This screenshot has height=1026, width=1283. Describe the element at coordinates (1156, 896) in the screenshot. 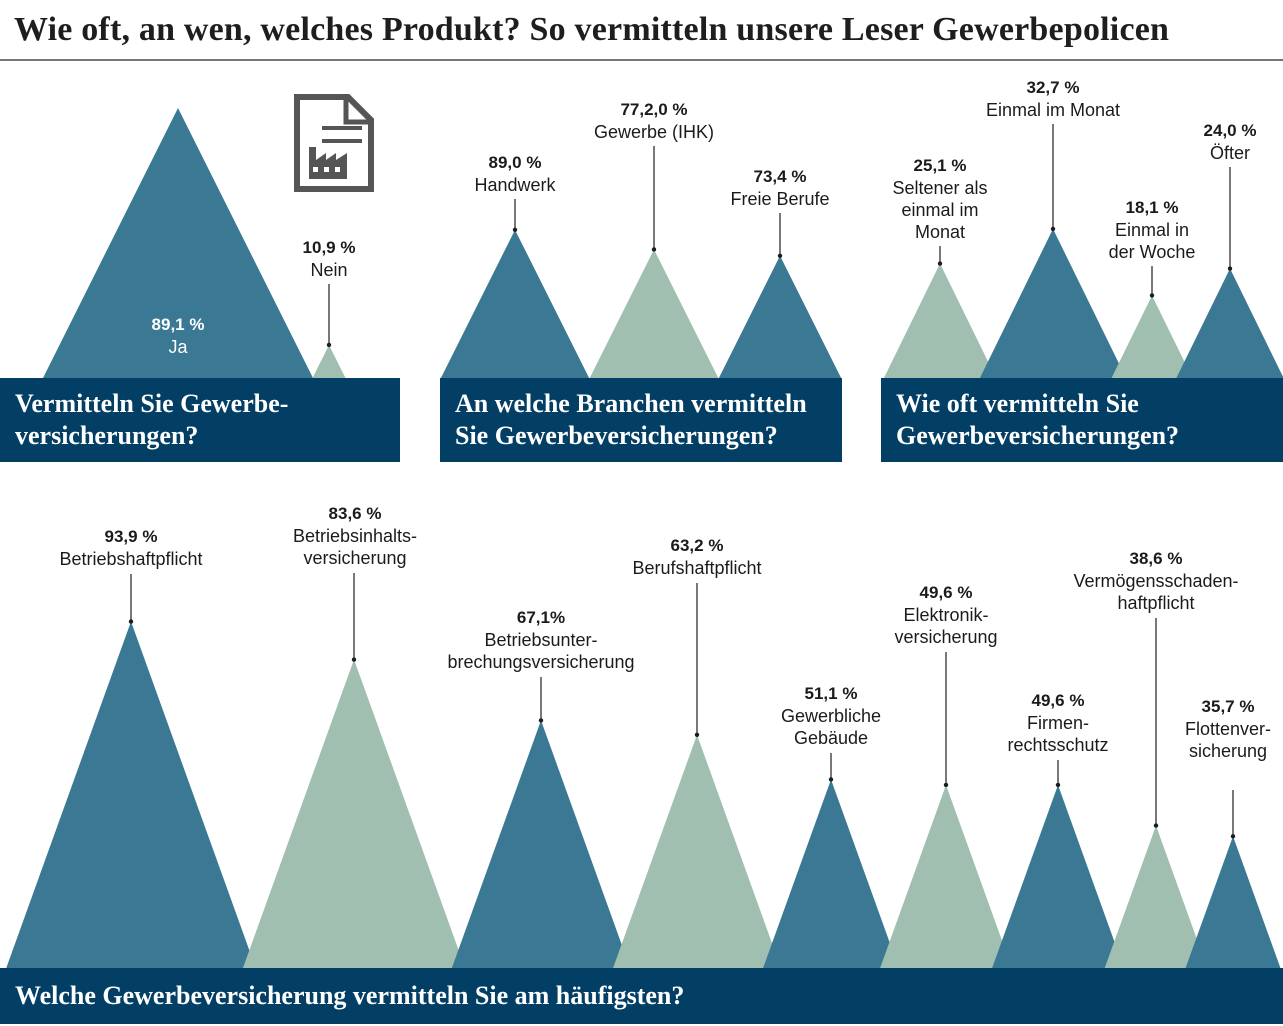

I see `triangle-vermoegensschadenhaftpflicht` at that location.